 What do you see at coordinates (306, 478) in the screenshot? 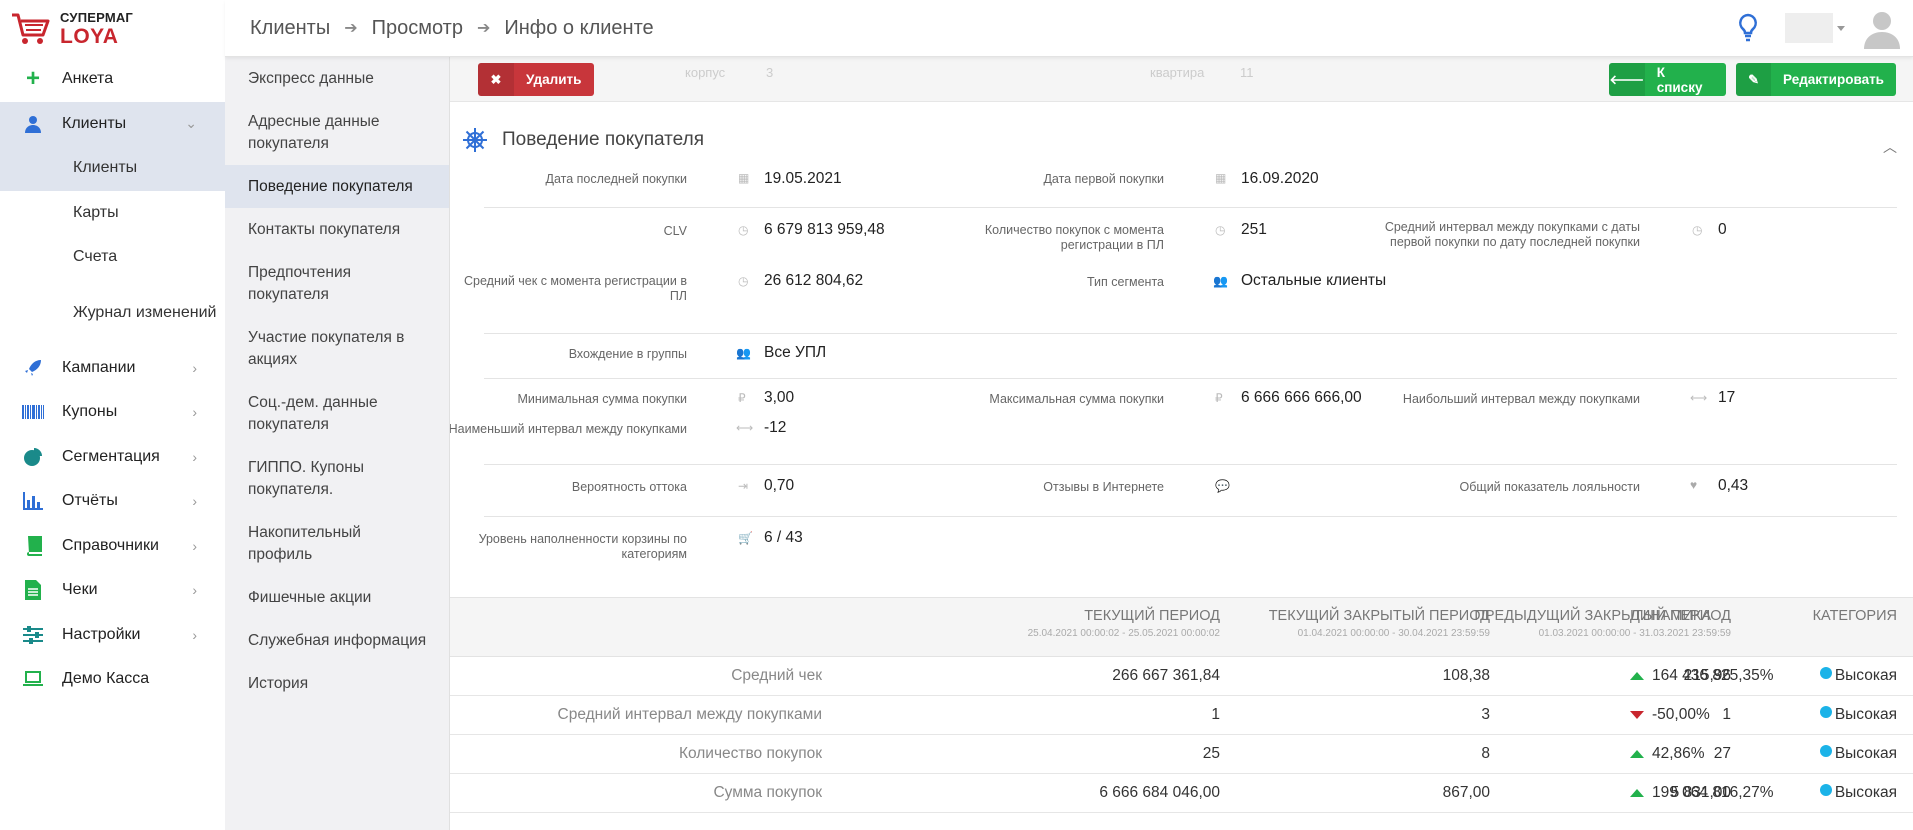
I see `section-gippo-coupons: ГИППО. Купоны покупателя.` at bounding box center [306, 478].